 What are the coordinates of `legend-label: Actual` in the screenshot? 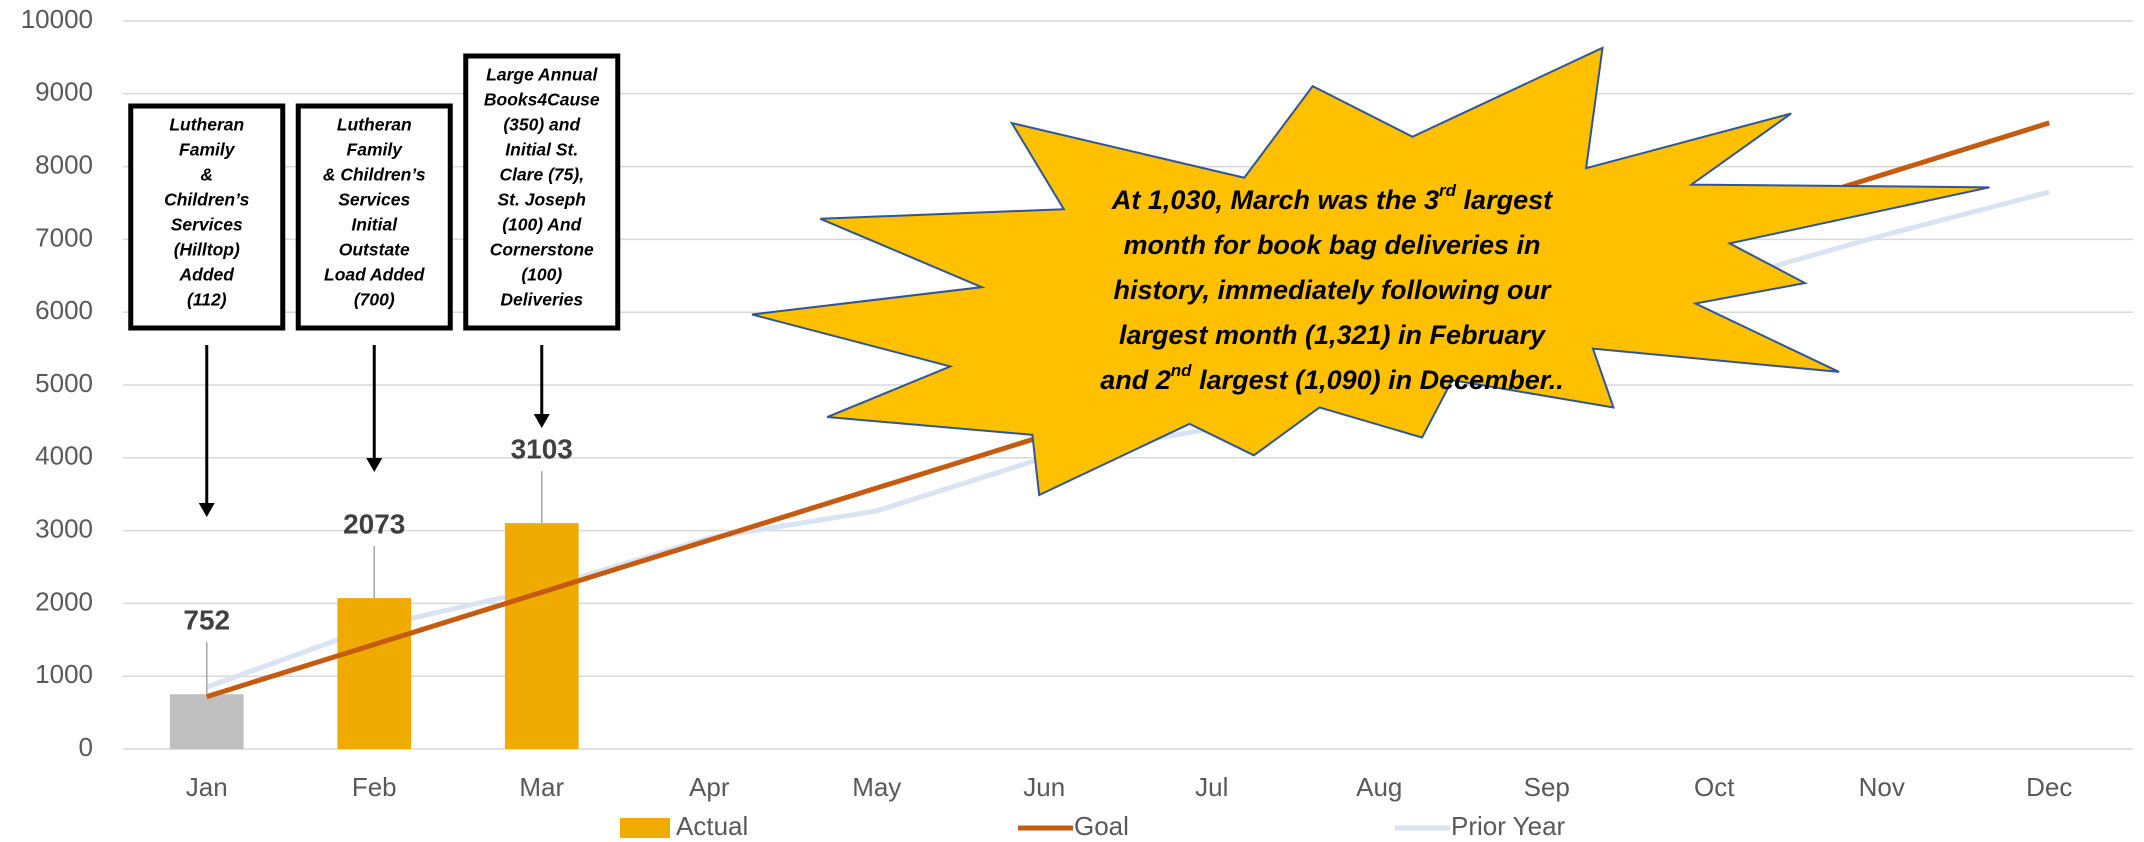 It's located at (712, 826).